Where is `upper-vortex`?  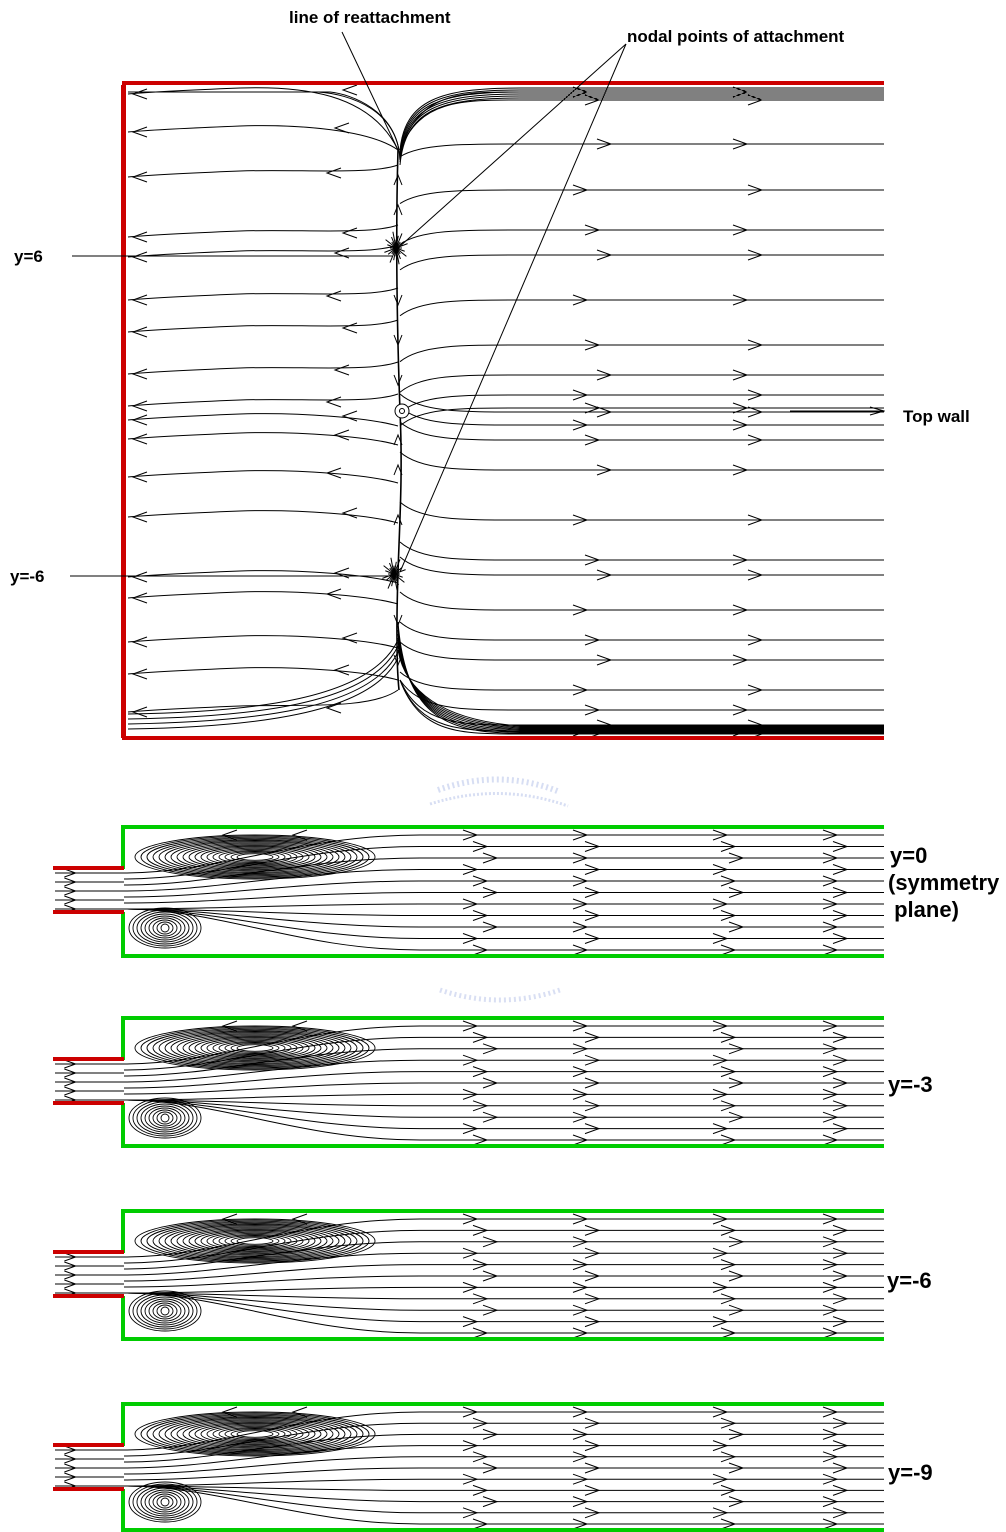 upper-vortex is located at coordinates (255, 1045).